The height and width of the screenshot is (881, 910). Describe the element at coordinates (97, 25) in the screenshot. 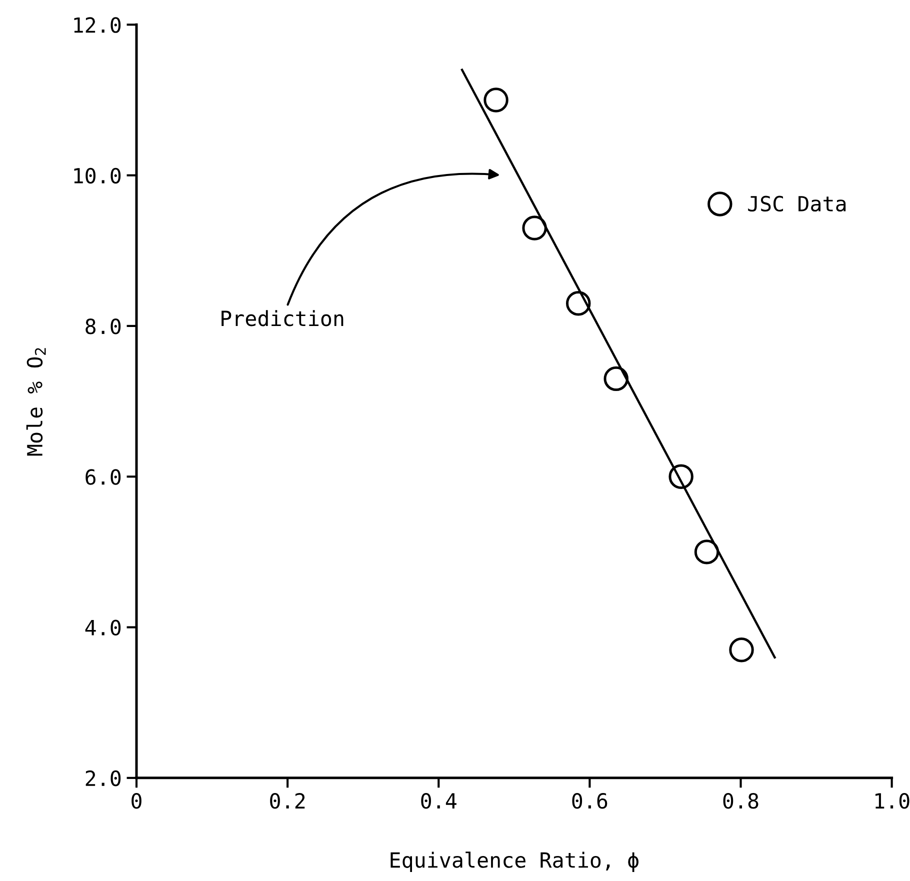

I see `y-tick-label: 12.0` at that location.